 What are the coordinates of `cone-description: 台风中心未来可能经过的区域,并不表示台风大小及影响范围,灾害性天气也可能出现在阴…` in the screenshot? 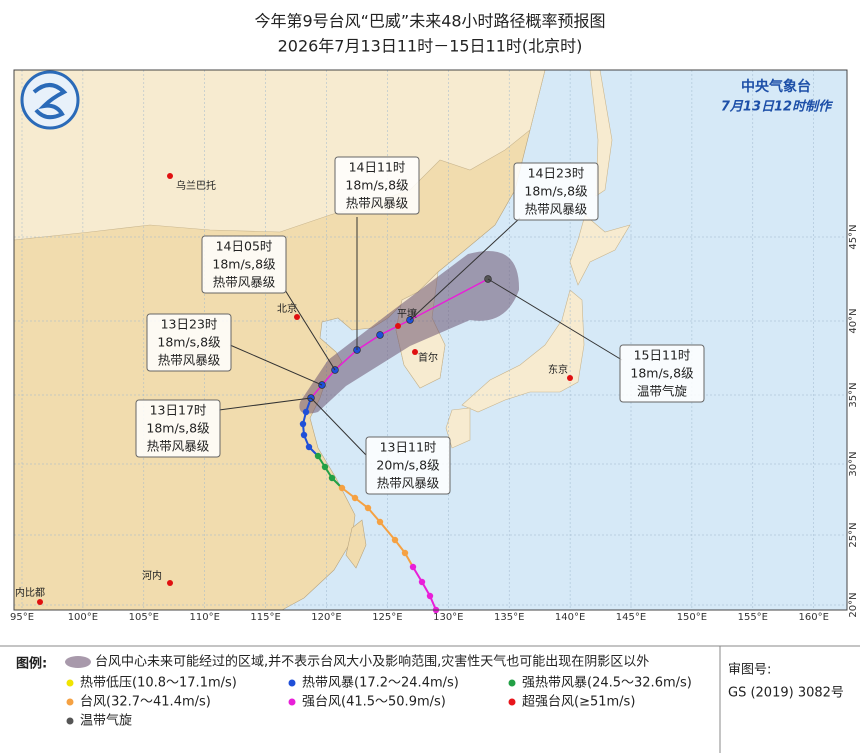 It's located at (372, 662).